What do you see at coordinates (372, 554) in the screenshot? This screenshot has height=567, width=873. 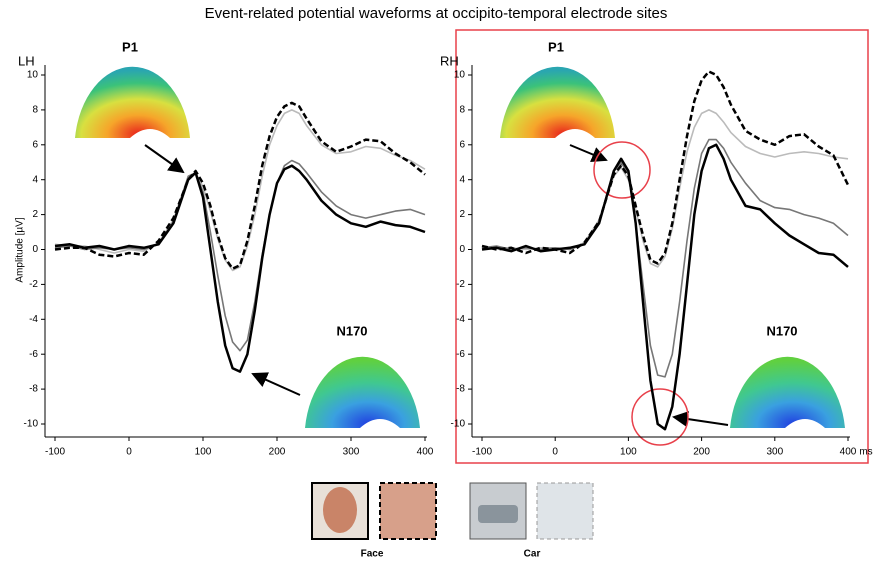 I see `legend-label: Face` at bounding box center [372, 554].